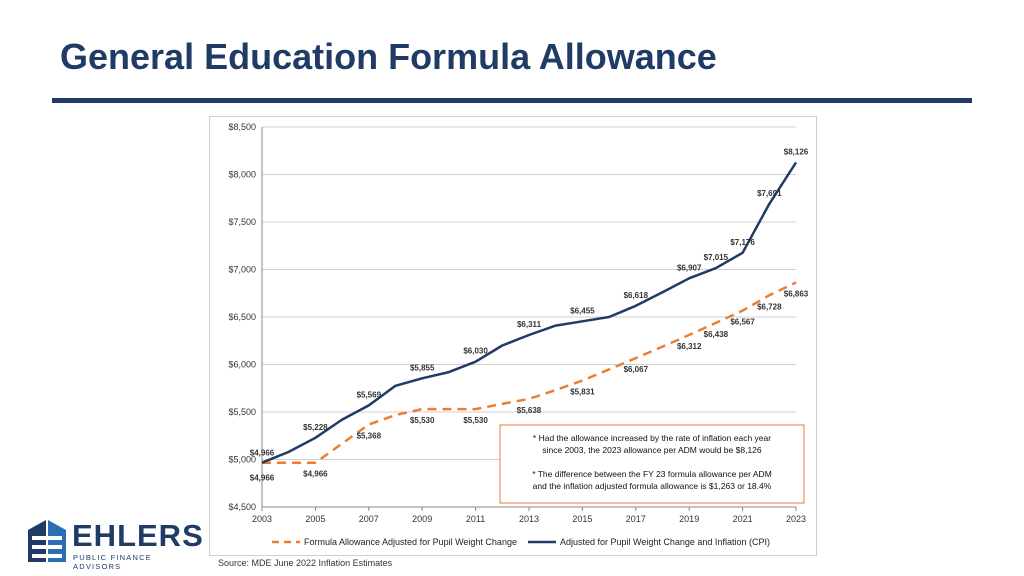  Describe the element at coordinates (636, 369) in the screenshot. I see `data-label-formula: $6,067` at that location.